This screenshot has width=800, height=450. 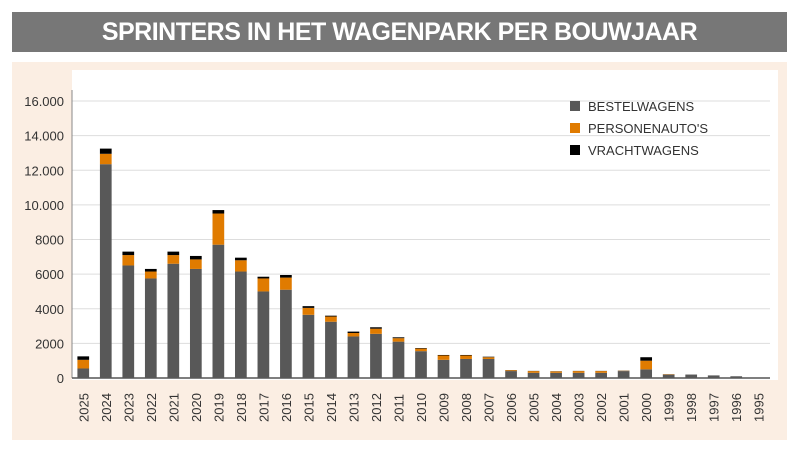 What do you see at coordinates (331, 407) in the screenshot?
I see `x-tick-label: 2014` at bounding box center [331, 407].